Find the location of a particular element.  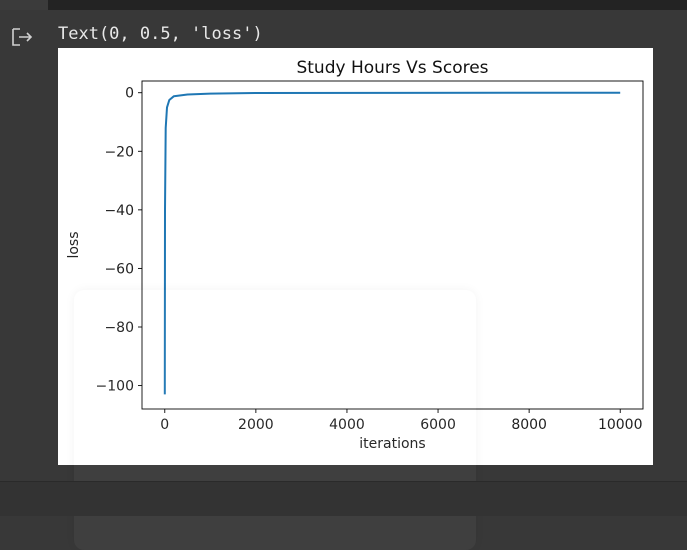

toolbar-tab is located at coordinates (24, 5).